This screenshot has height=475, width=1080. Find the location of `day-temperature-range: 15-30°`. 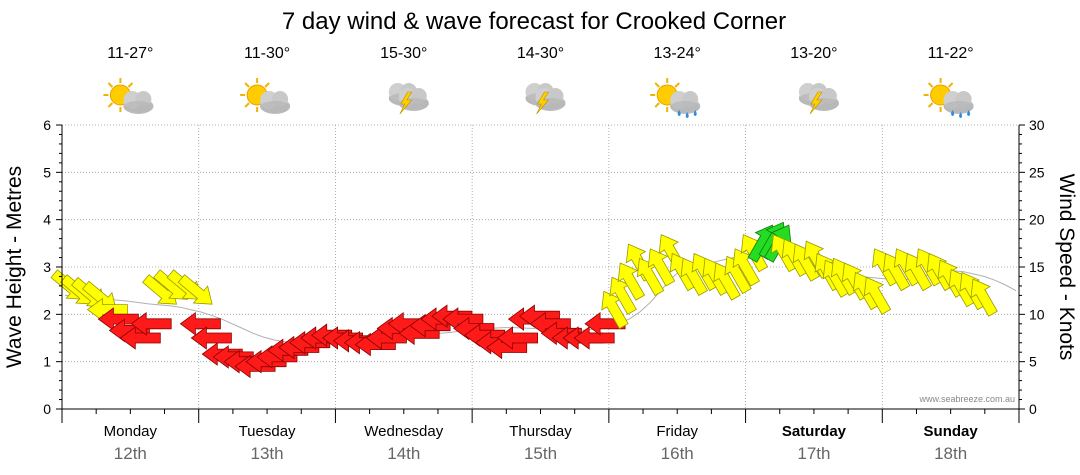

day-temperature-range: 15-30° is located at coordinates (403, 53).